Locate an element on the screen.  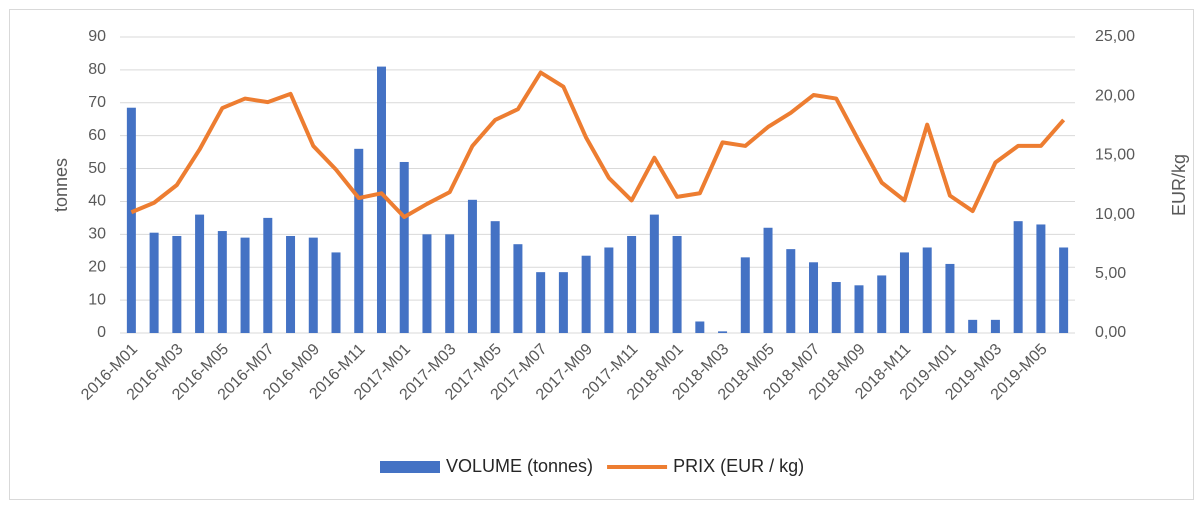
y2-tick-label: 25,00 is located at coordinates (1115, 36).